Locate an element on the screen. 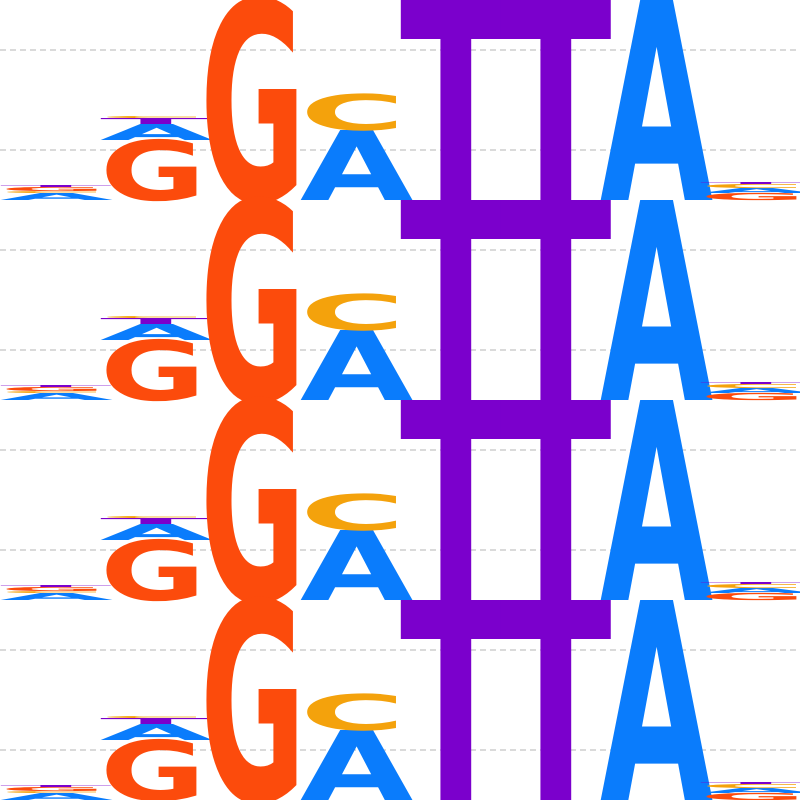 This screenshot has height=800, width=800. letter-g-pos-3: G is located at coordinates (253, 672).